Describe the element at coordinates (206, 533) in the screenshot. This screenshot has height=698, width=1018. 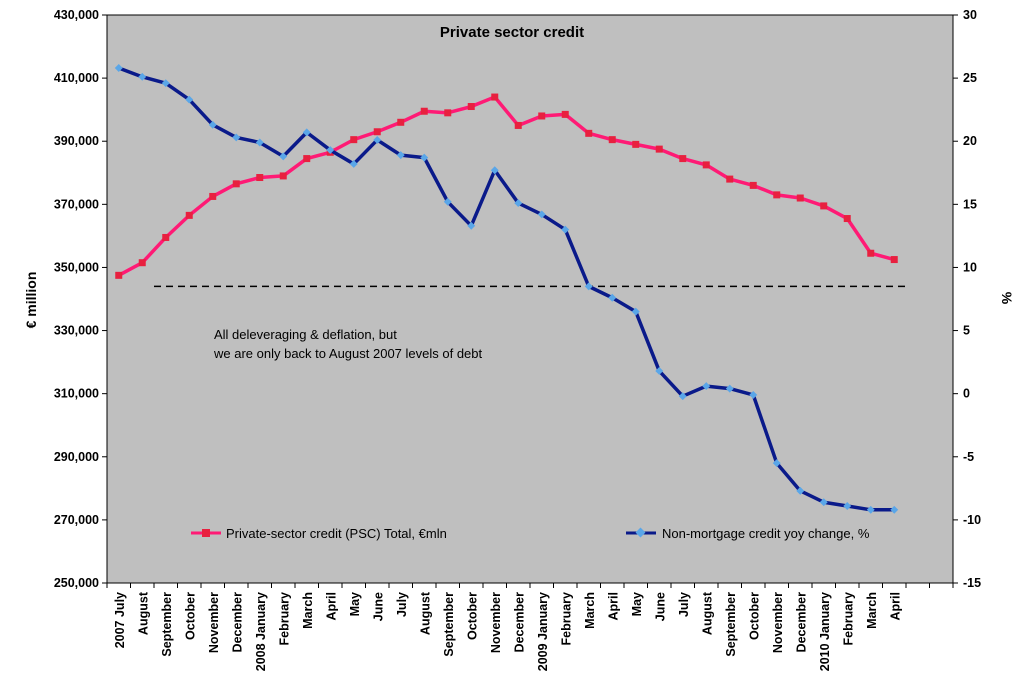
I see `legend-swatch-psc-marker` at that location.